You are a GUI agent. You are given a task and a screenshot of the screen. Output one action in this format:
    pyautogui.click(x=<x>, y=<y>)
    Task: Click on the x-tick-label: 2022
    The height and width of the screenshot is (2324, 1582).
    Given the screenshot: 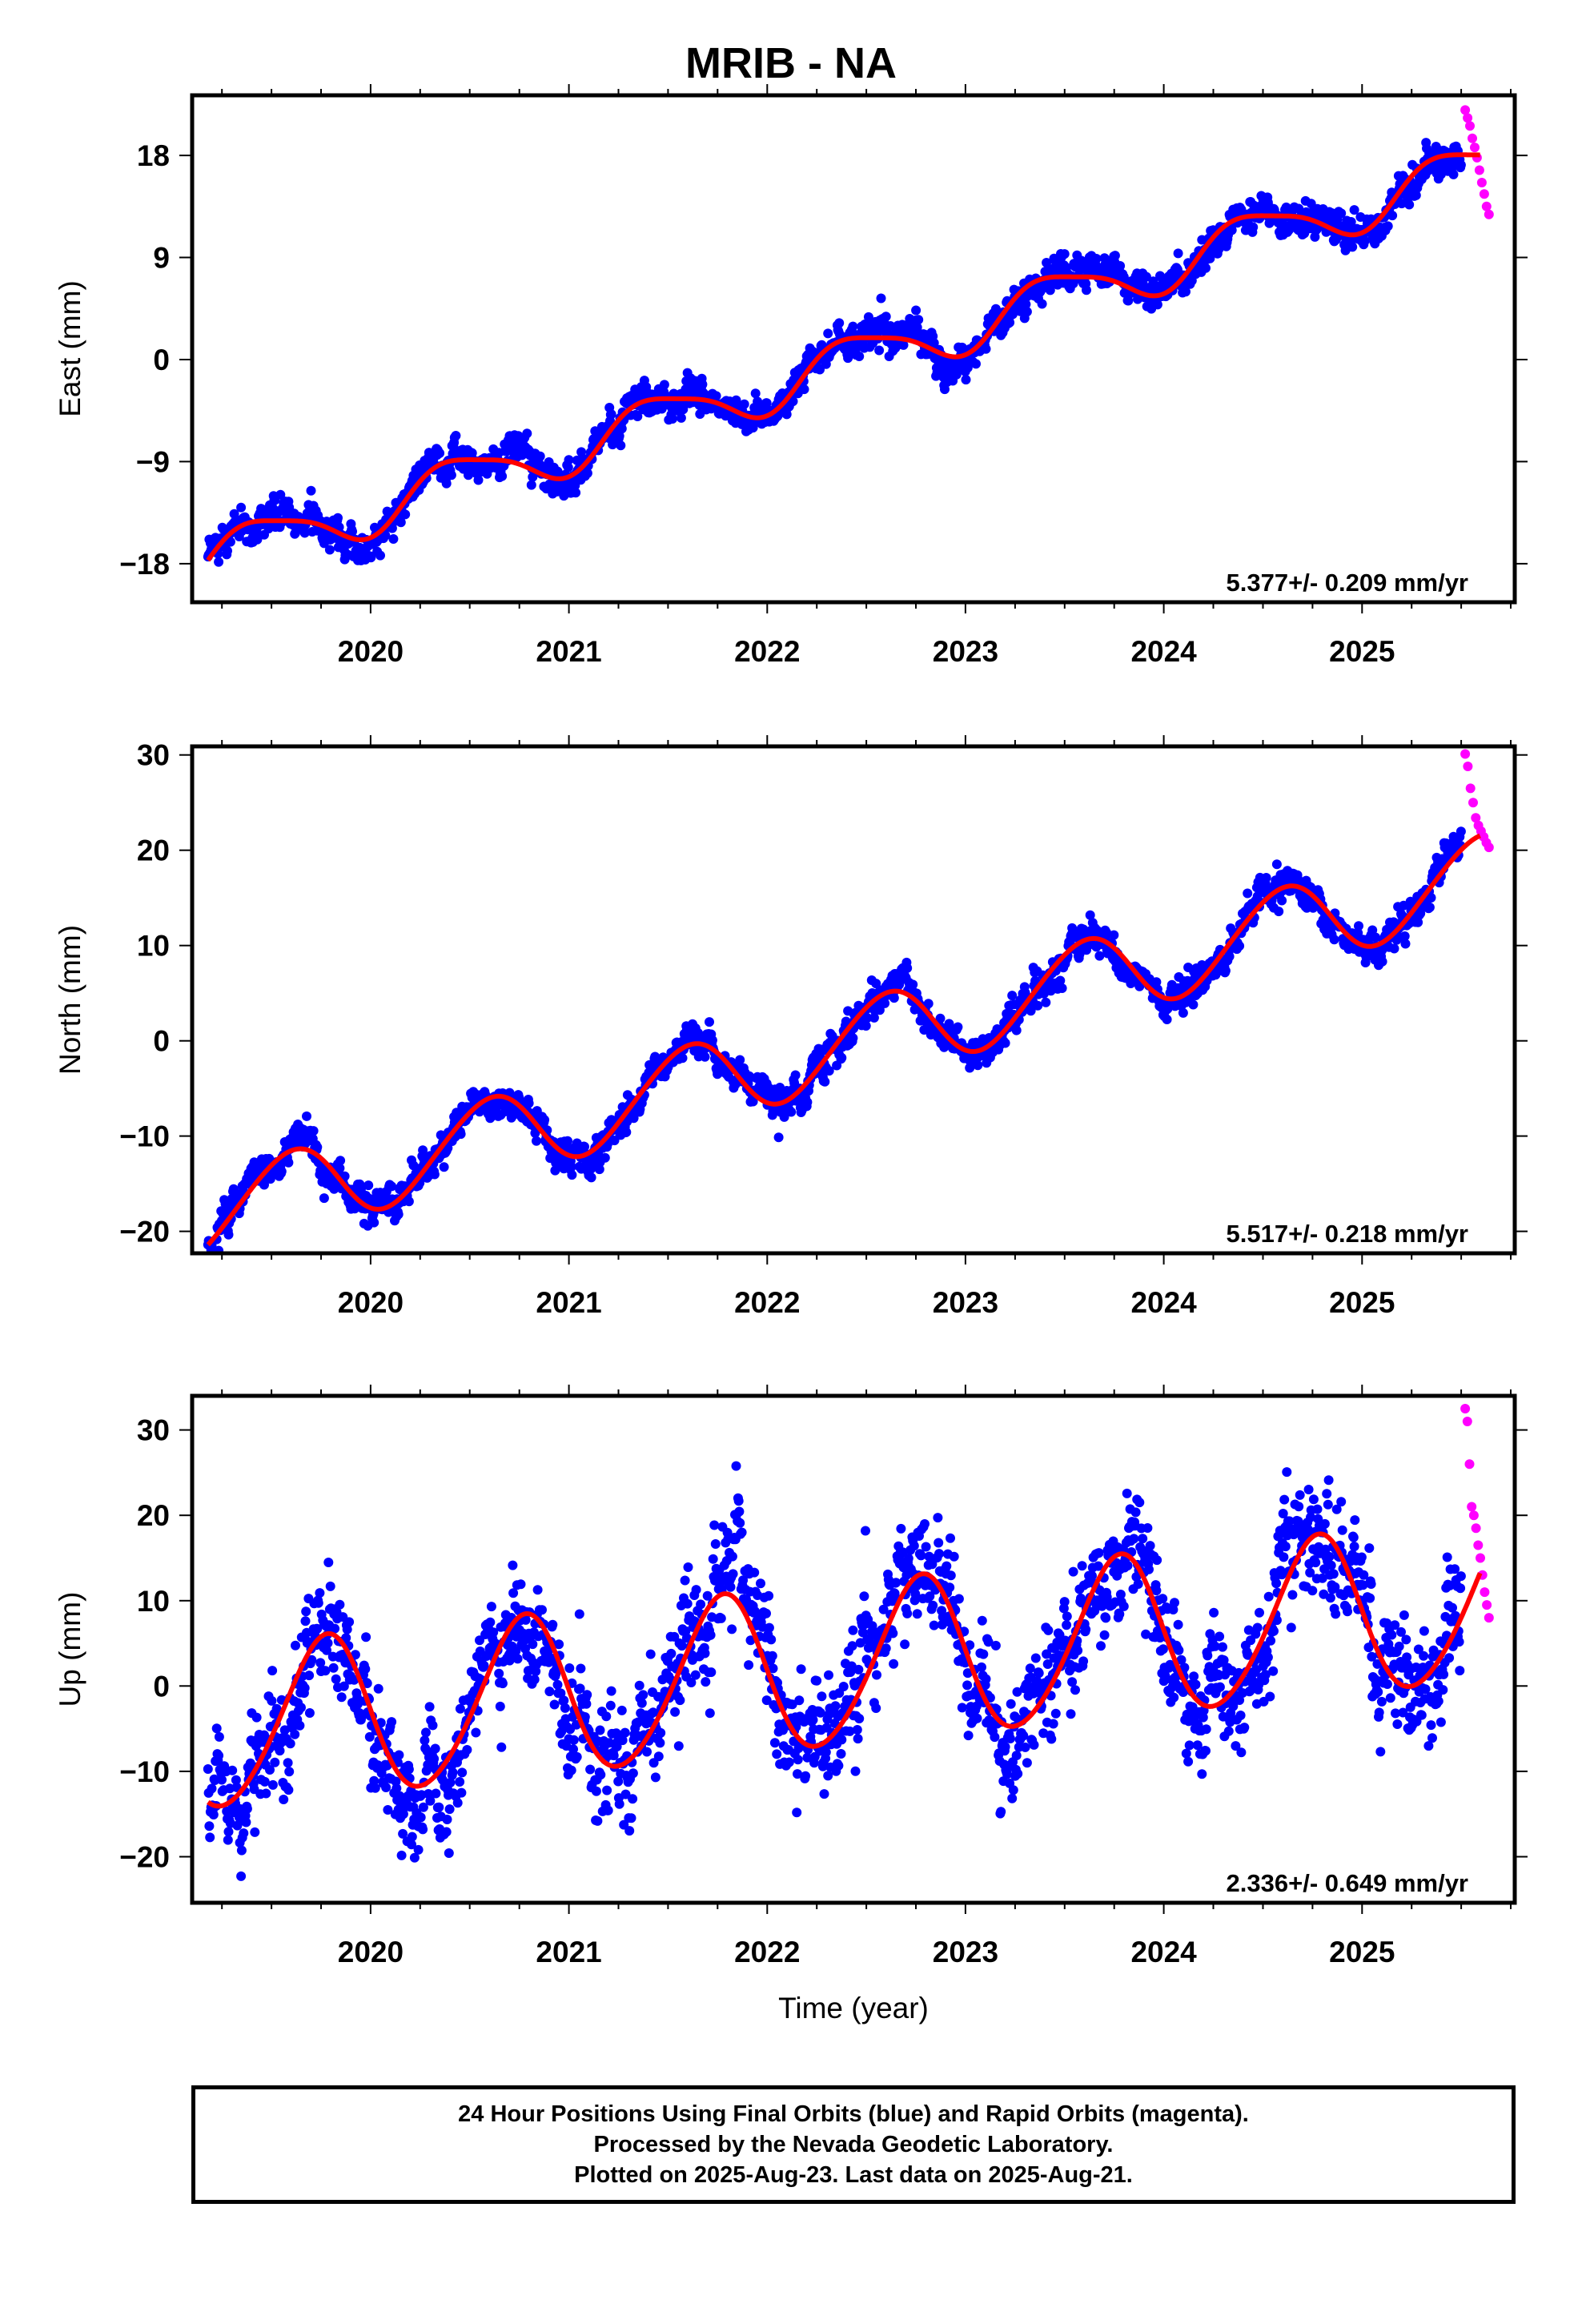 What is the action you would take?
    pyautogui.click(x=767, y=1302)
    